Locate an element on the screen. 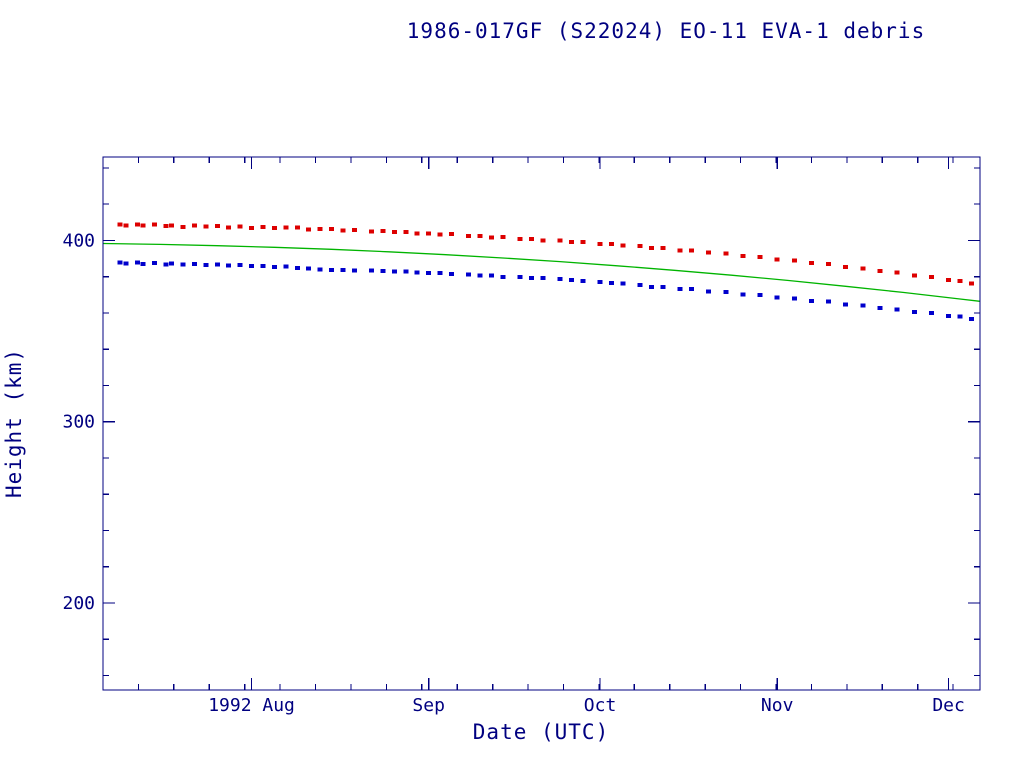 Image resolution: width=1024 pixels, height=768 pixels. mean-height-line is located at coordinates (541, 272).